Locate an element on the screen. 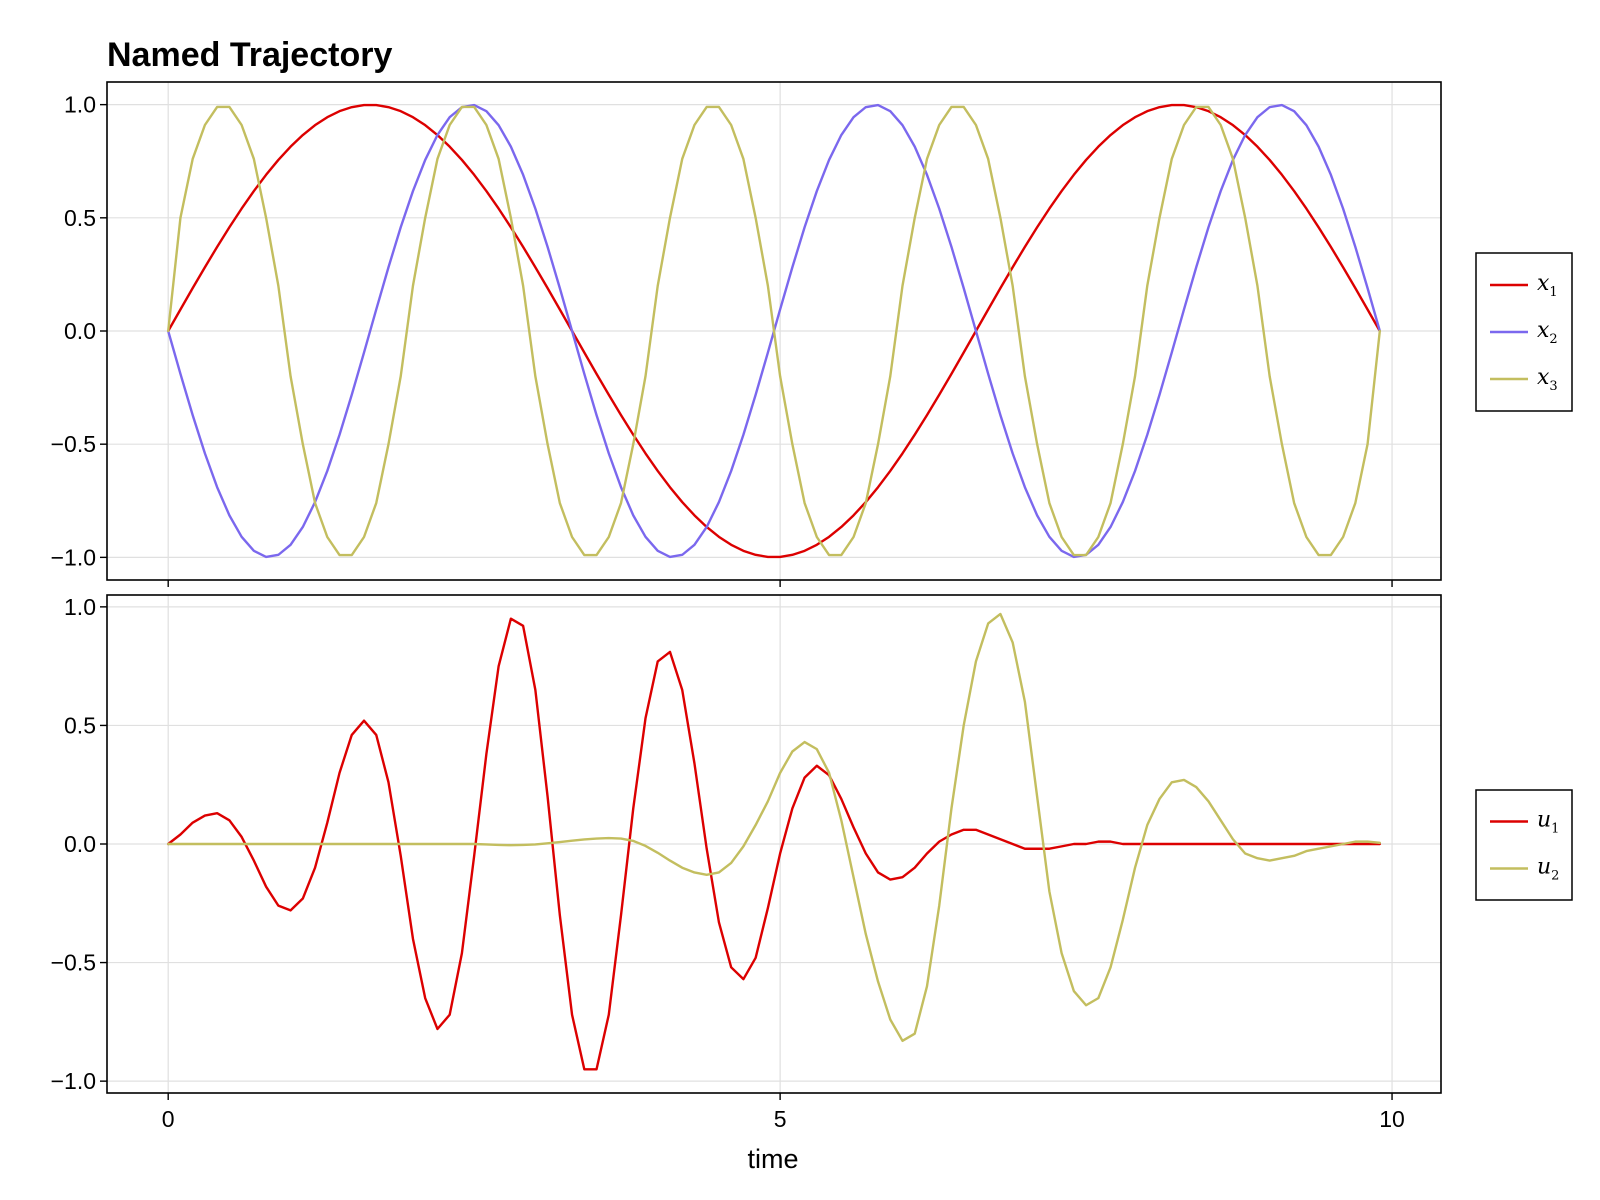  legend-label-u2: u2 is located at coordinates (1548, 869).